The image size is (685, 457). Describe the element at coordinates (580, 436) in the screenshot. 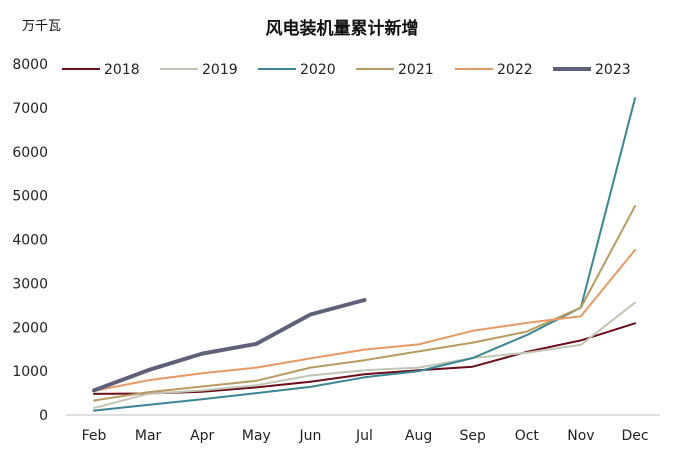

I see `x-tick-label: Nov` at that location.